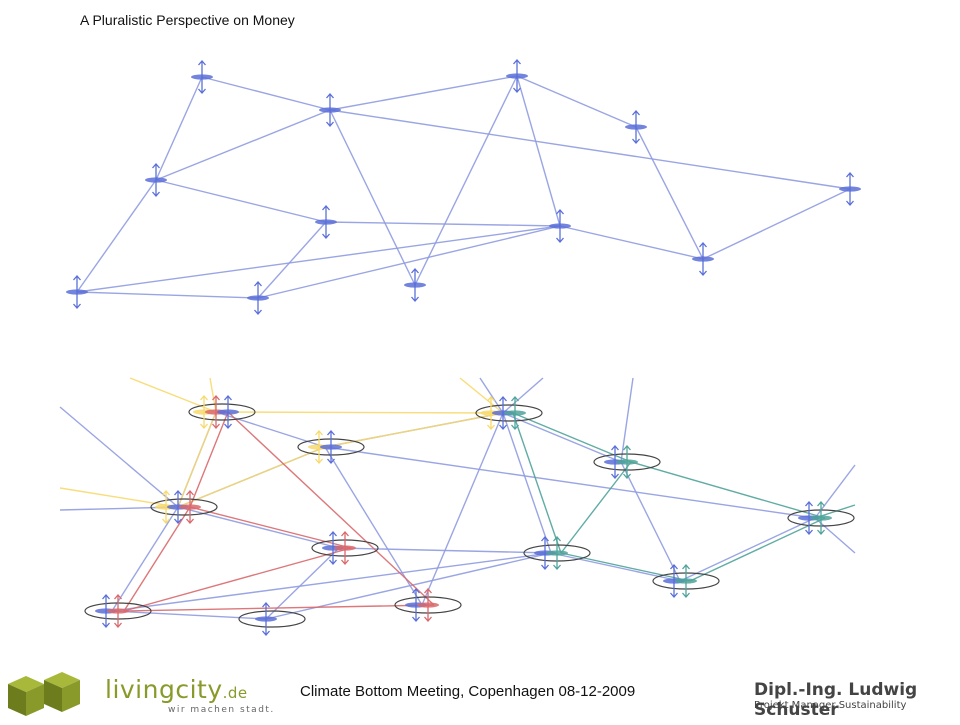 The width and height of the screenshot is (960, 725). Describe the element at coordinates (235, 693) in the screenshot. I see `brand-tld: .de` at that location.